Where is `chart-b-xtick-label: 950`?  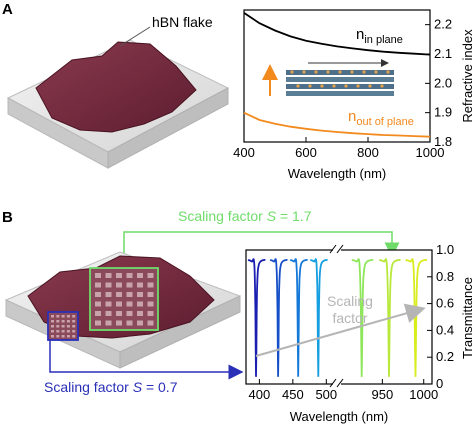
chart-b-xtick-label: 950 is located at coordinates (383, 394).